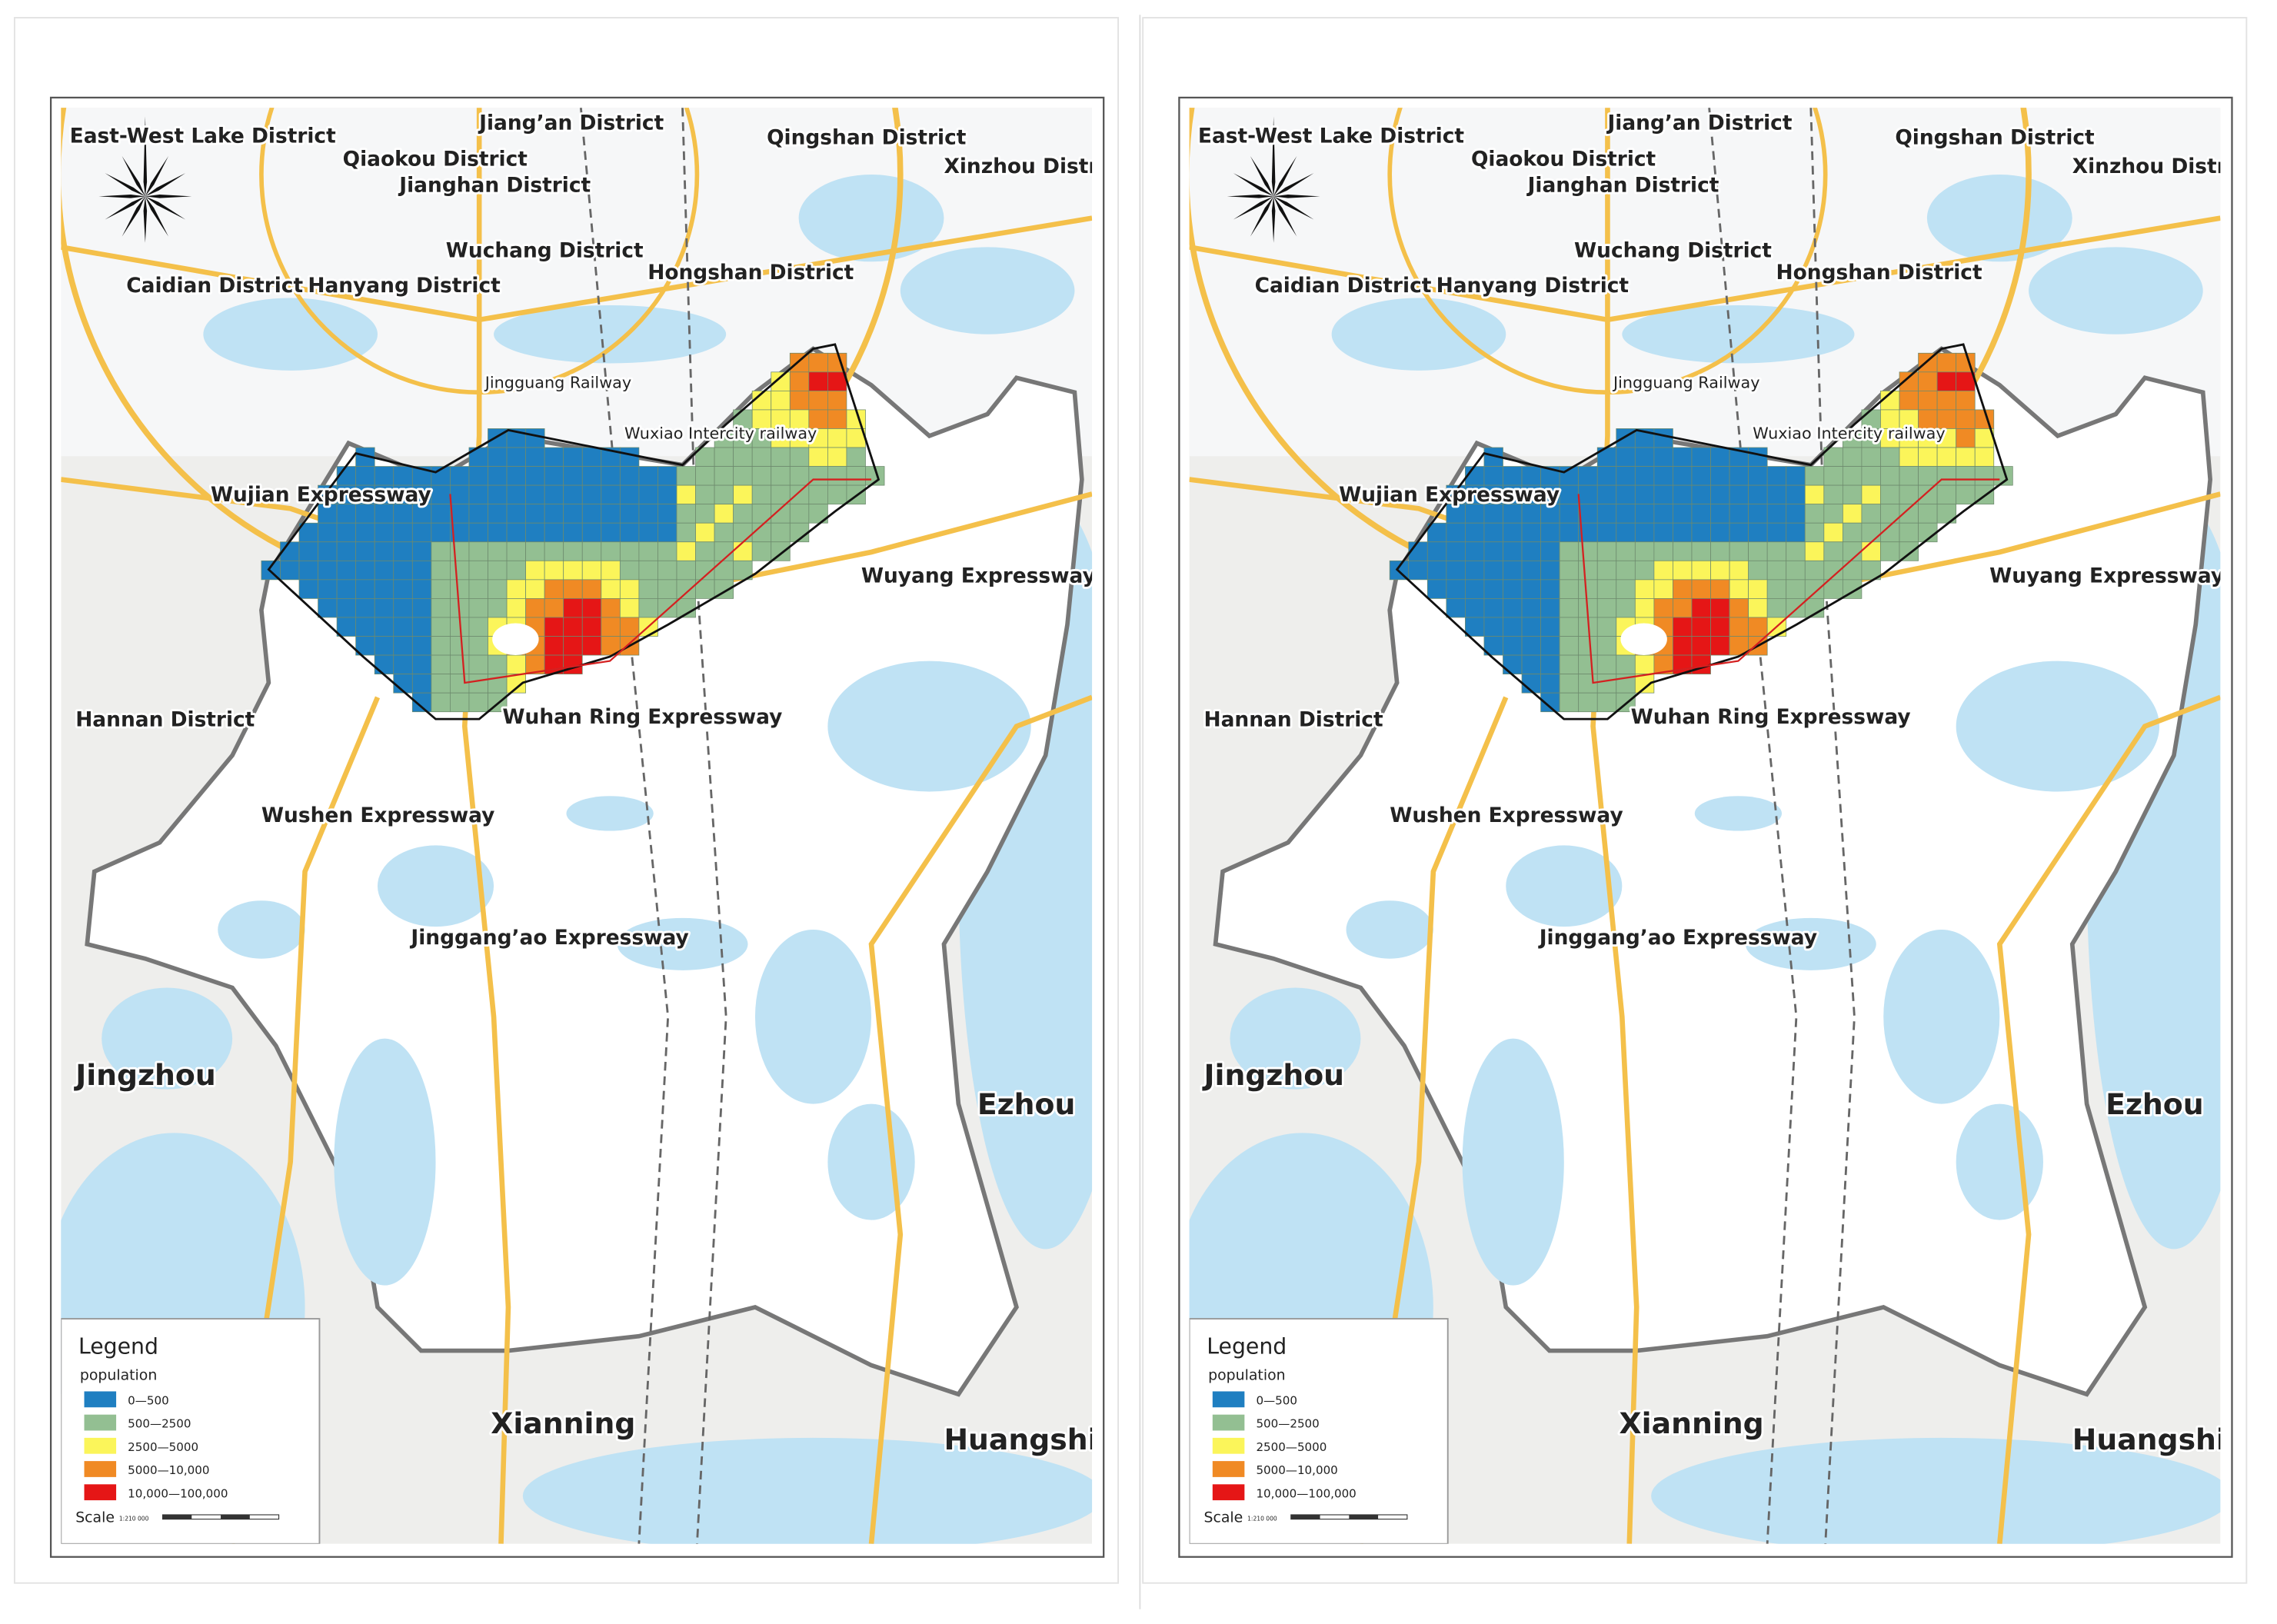 The width and height of the screenshot is (2277, 1624). I want to click on place-label: Wuchang District, so click(1673, 251).